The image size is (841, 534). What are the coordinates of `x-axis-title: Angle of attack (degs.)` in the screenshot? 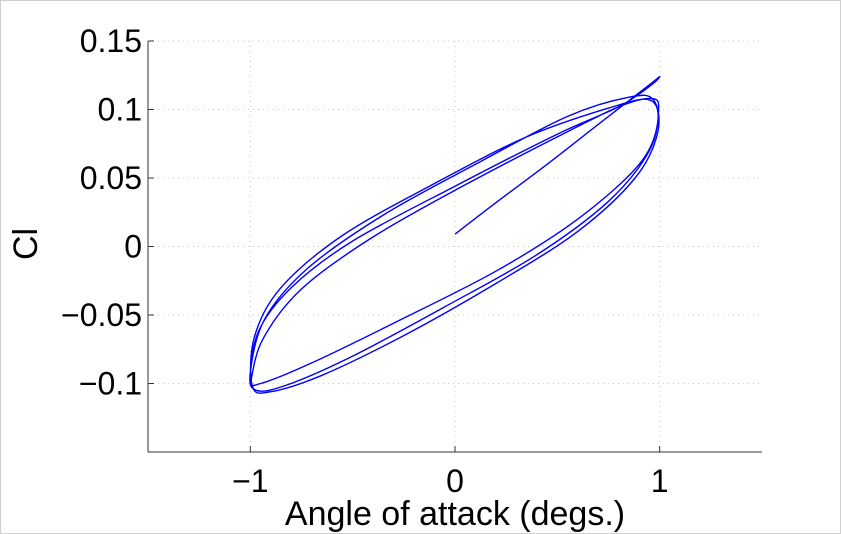 It's located at (455, 514).